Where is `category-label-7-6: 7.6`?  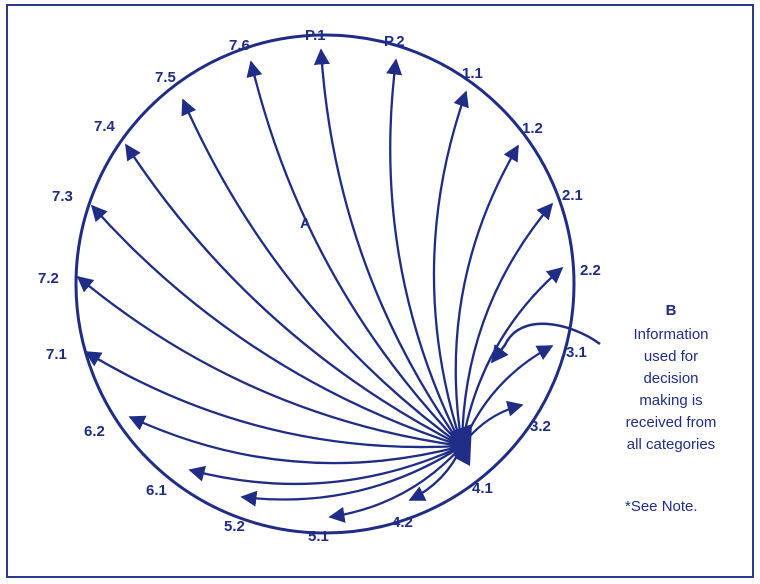 category-label-7-6: 7.6 is located at coordinates (239, 45).